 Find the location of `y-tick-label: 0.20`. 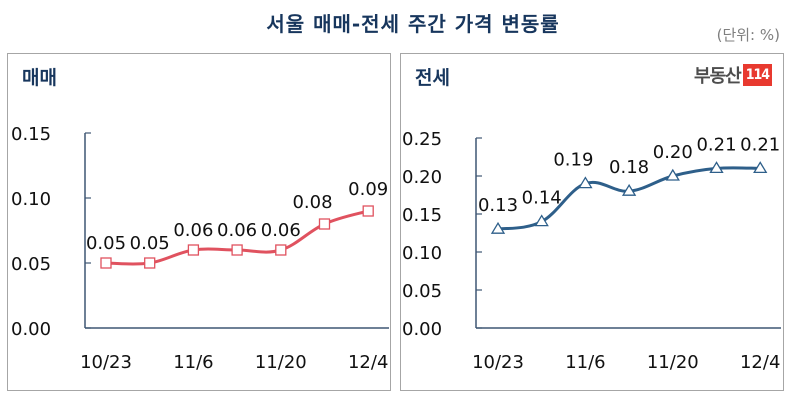

y-tick-label: 0.20 is located at coordinates (422, 177).